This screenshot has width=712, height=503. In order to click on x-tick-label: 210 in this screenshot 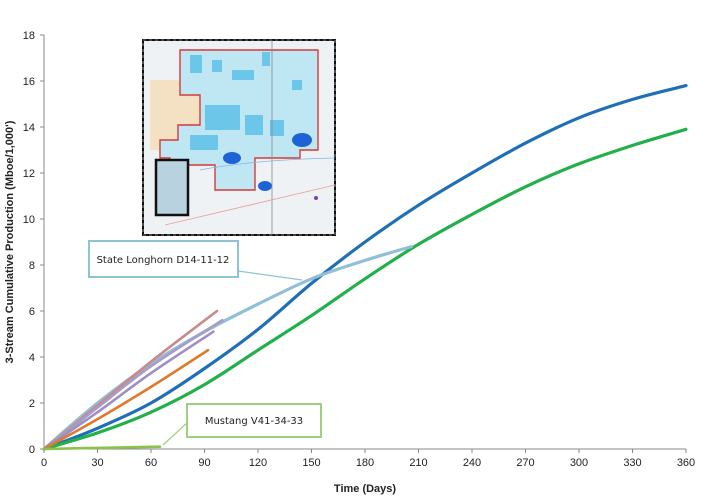, I will do `click(418, 463)`.